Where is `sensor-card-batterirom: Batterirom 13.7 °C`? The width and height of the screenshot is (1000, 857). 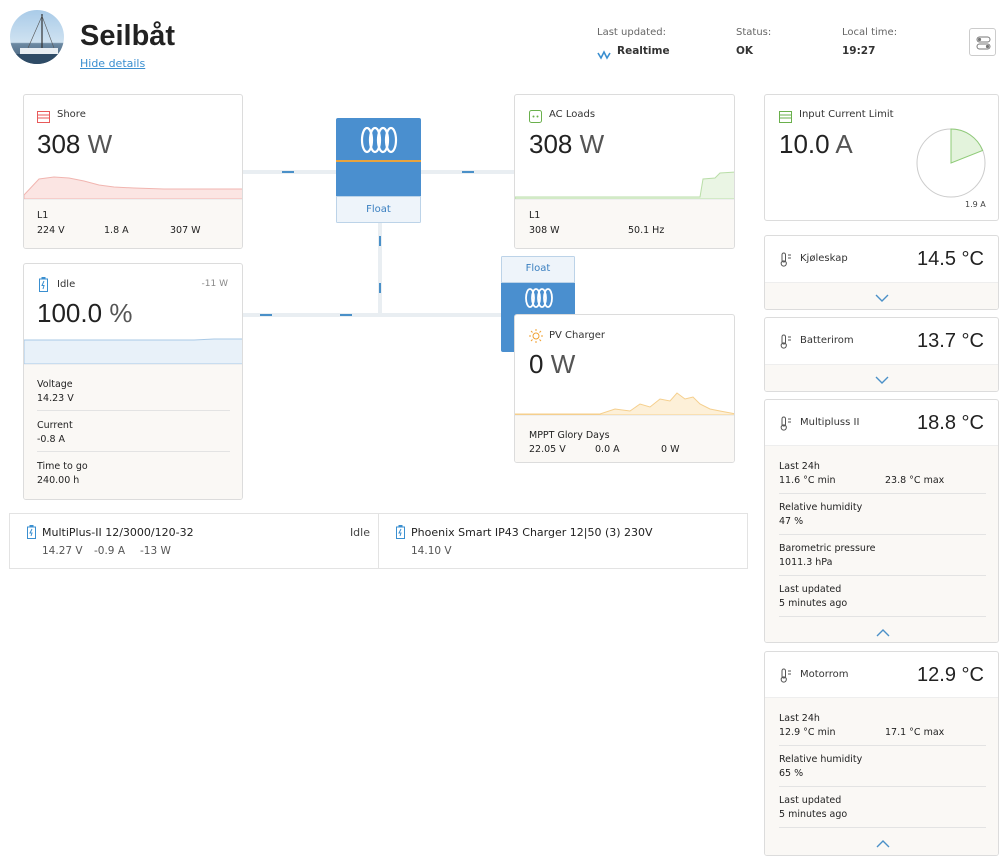 sensor-card-batterirom: Batterirom 13.7 °C is located at coordinates (881, 354).